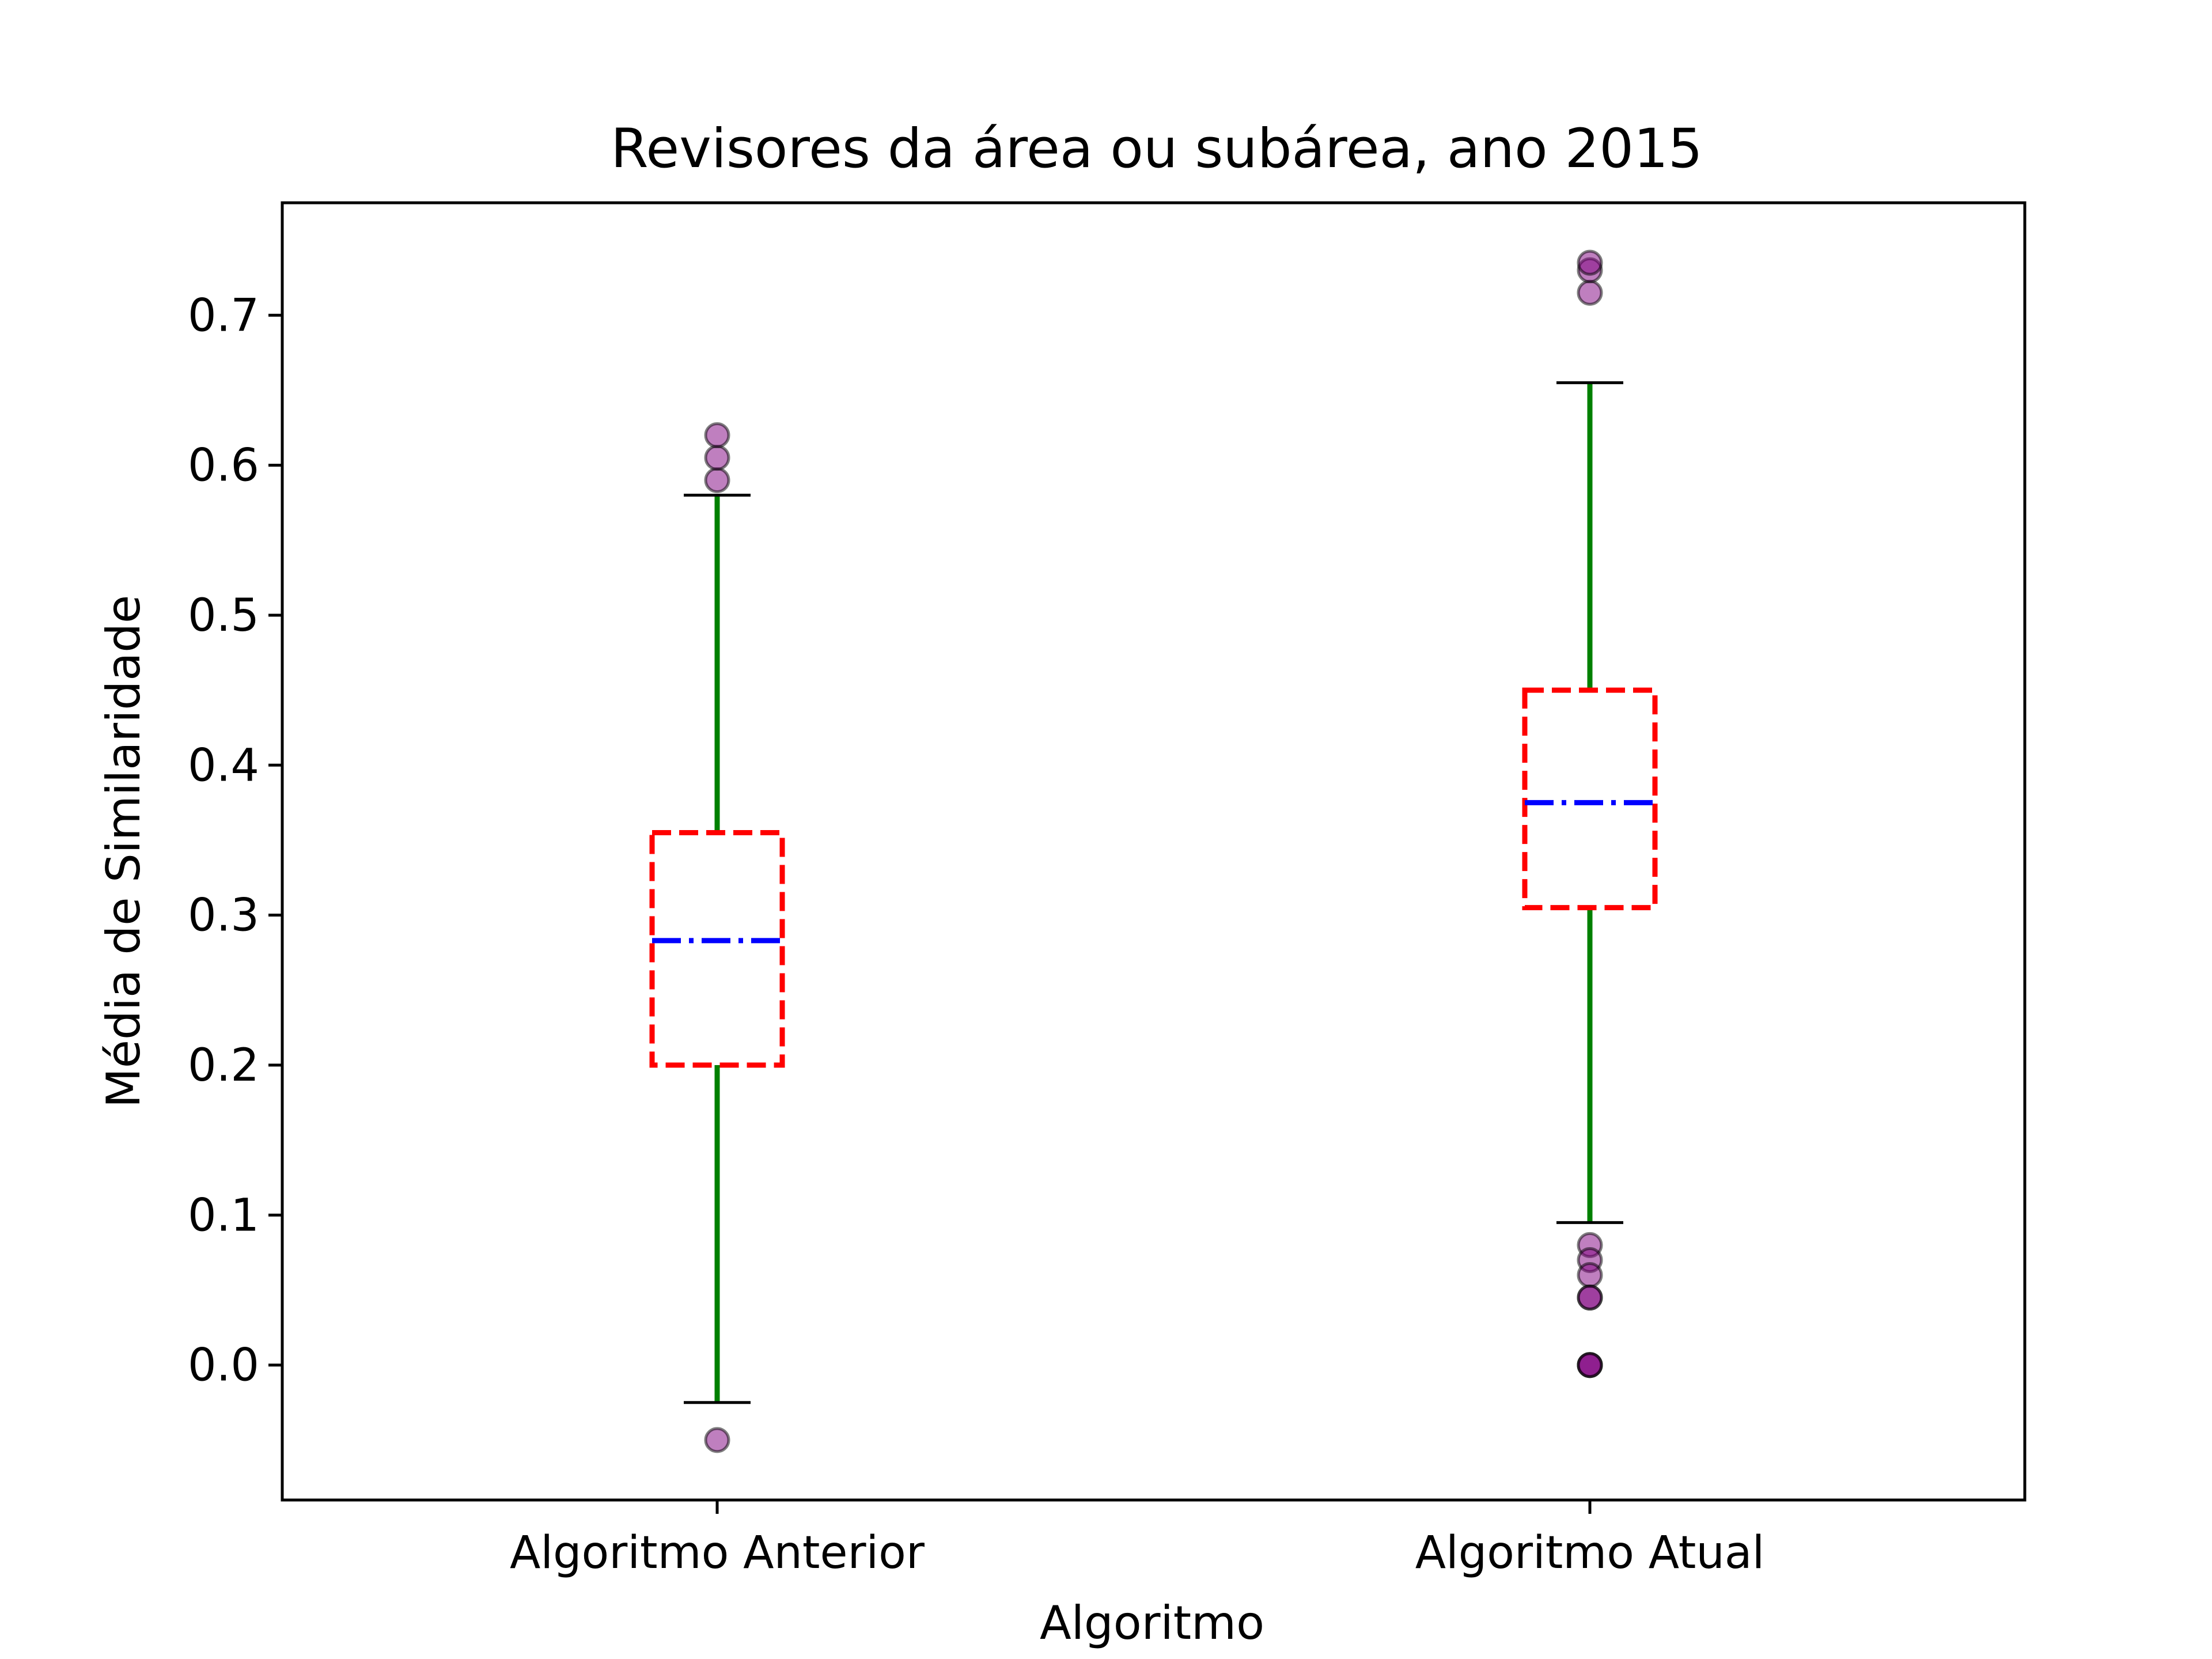 The image size is (2212, 1659). What do you see at coordinates (223, 616) in the screenshot?
I see `y-tick-label: 0.5` at bounding box center [223, 616].